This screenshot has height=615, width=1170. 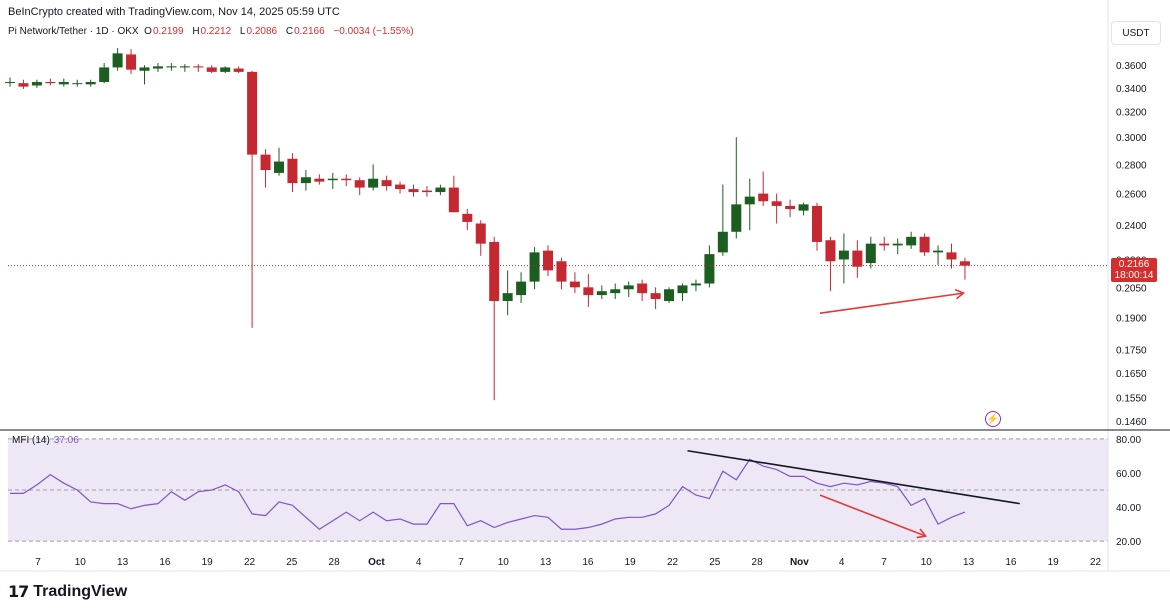 I want to click on price-tick-label: 0.2600, so click(x=1131, y=195).